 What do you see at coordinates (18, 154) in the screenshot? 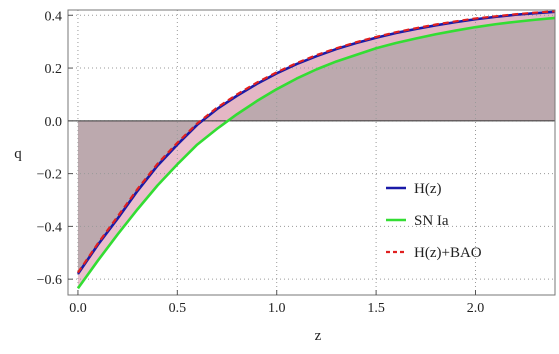
I see `y-axis-label: q` at bounding box center [18, 154].